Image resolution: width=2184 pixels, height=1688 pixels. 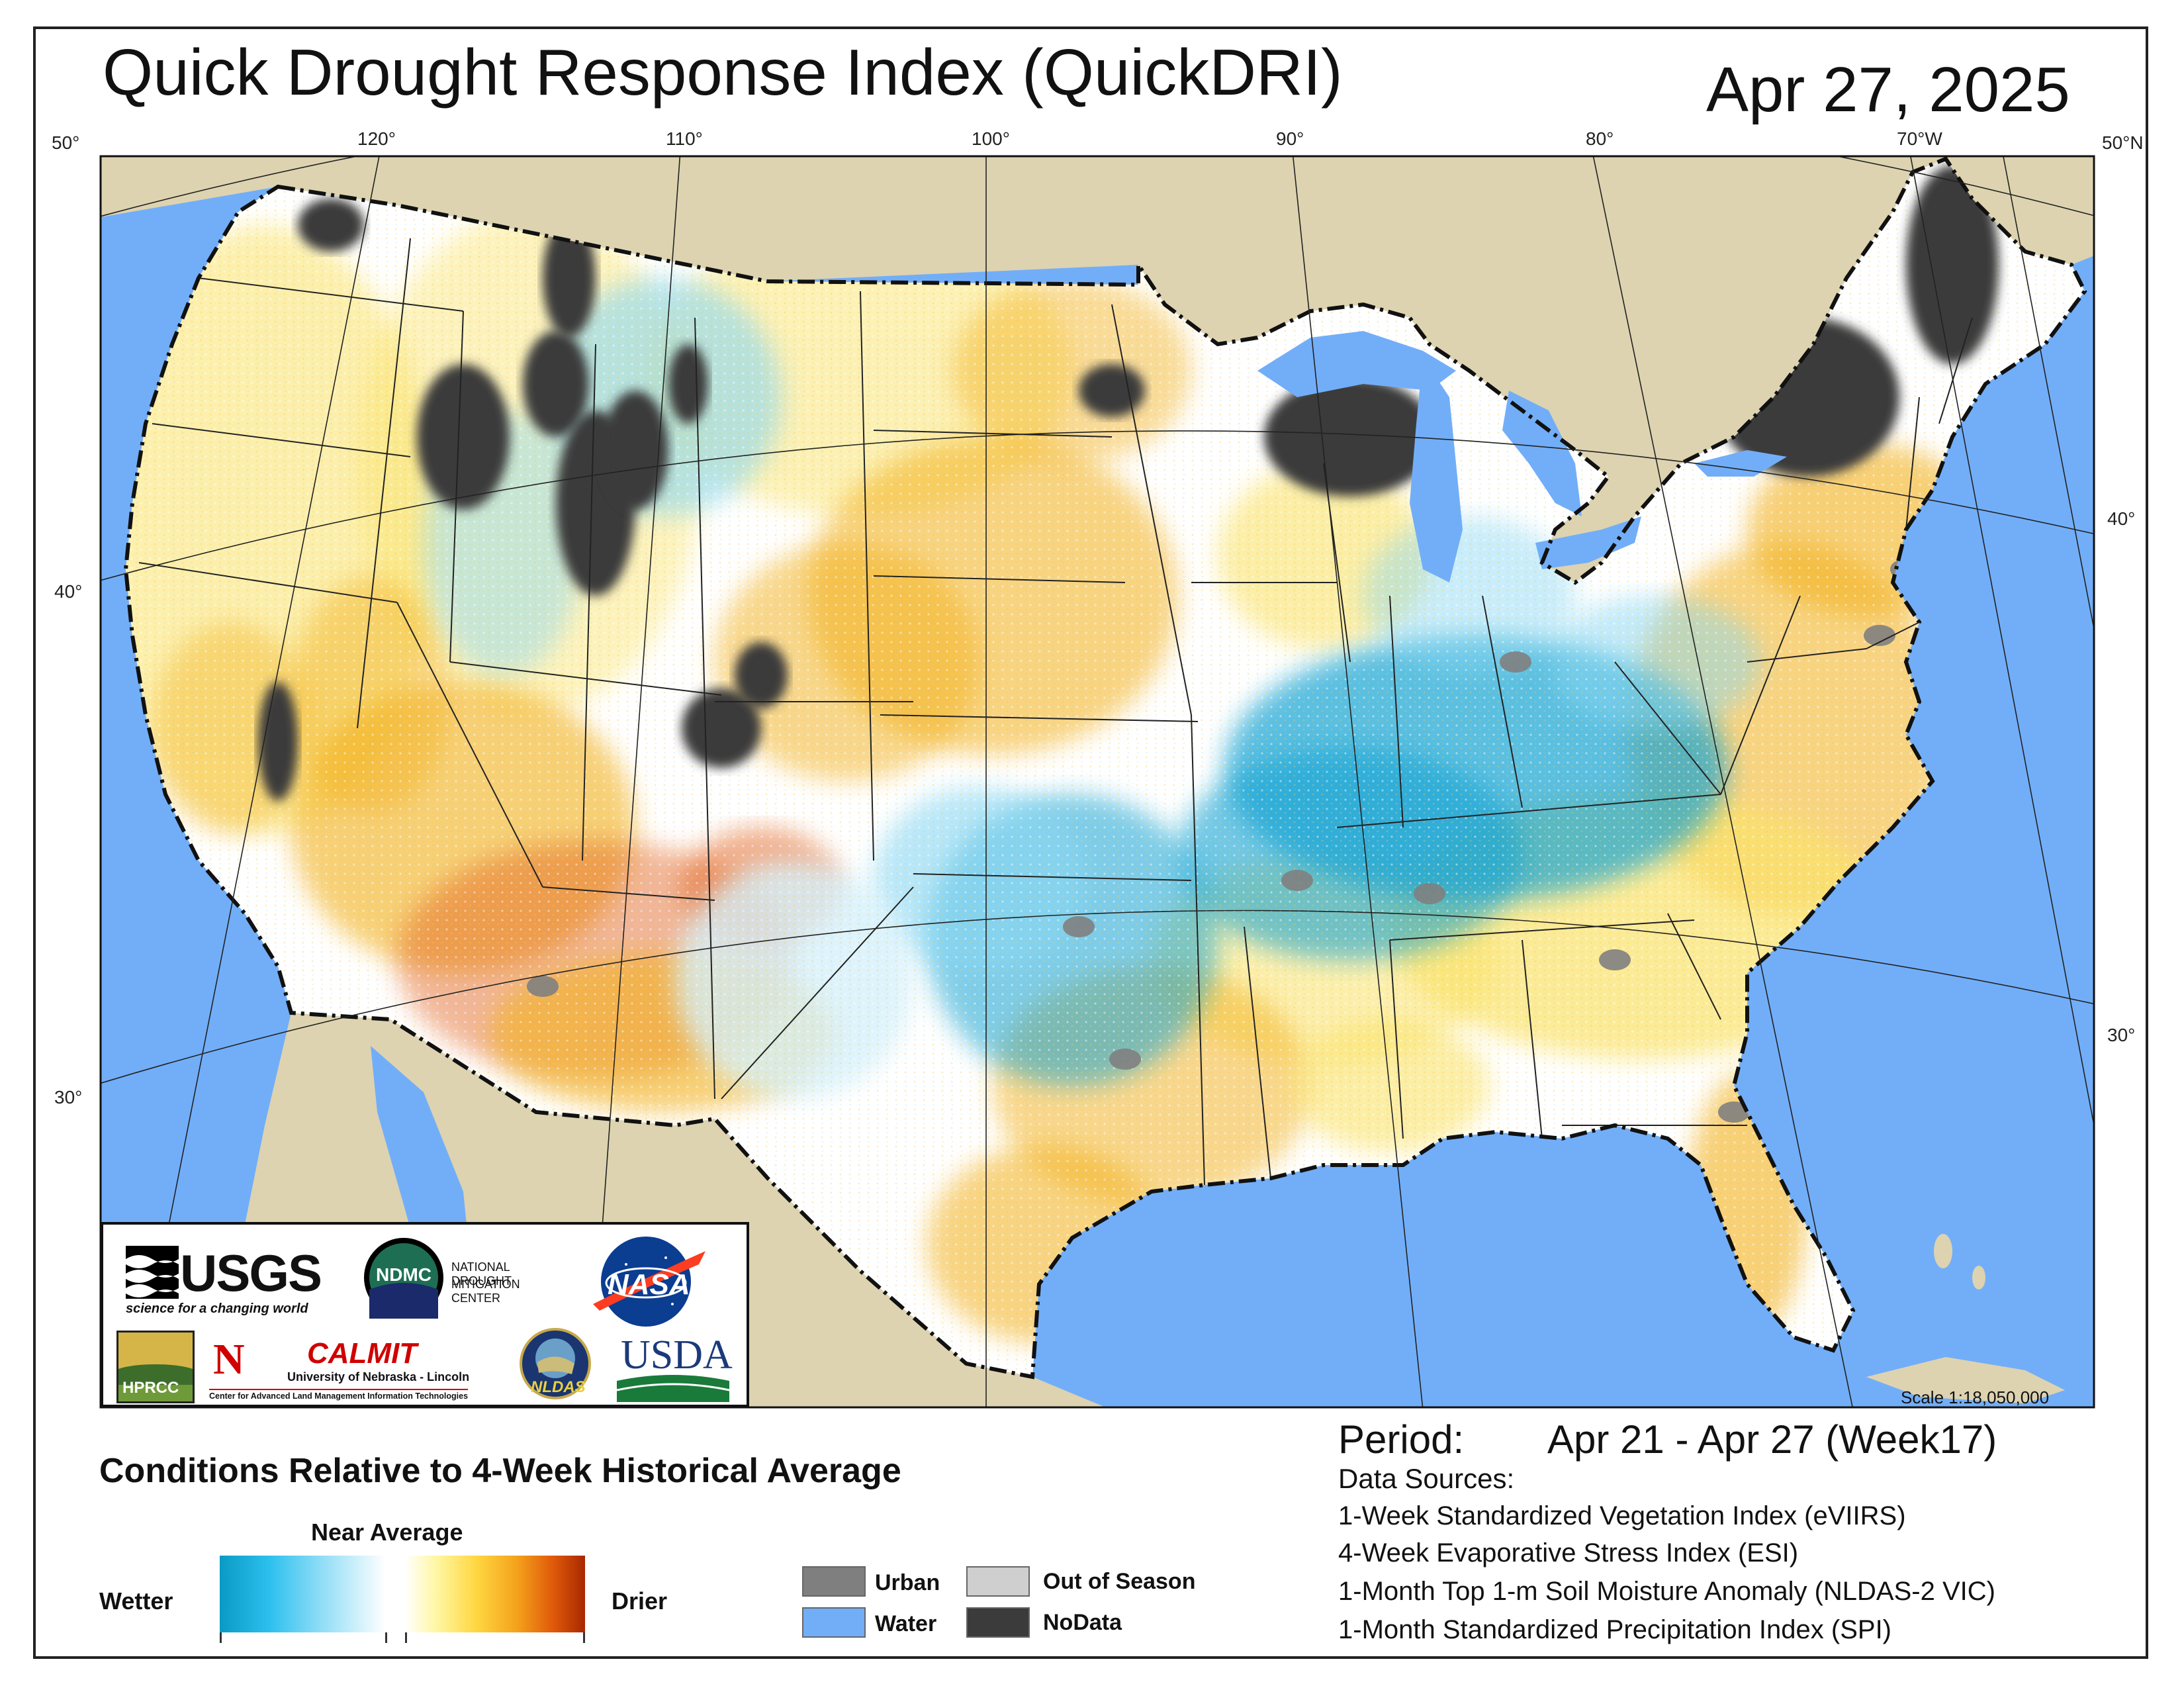 What do you see at coordinates (1568, 1553) in the screenshot?
I see `data-source-item: 4-Week Evaporative Stress Index (ESI)` at bounding box center [1568, 1553].